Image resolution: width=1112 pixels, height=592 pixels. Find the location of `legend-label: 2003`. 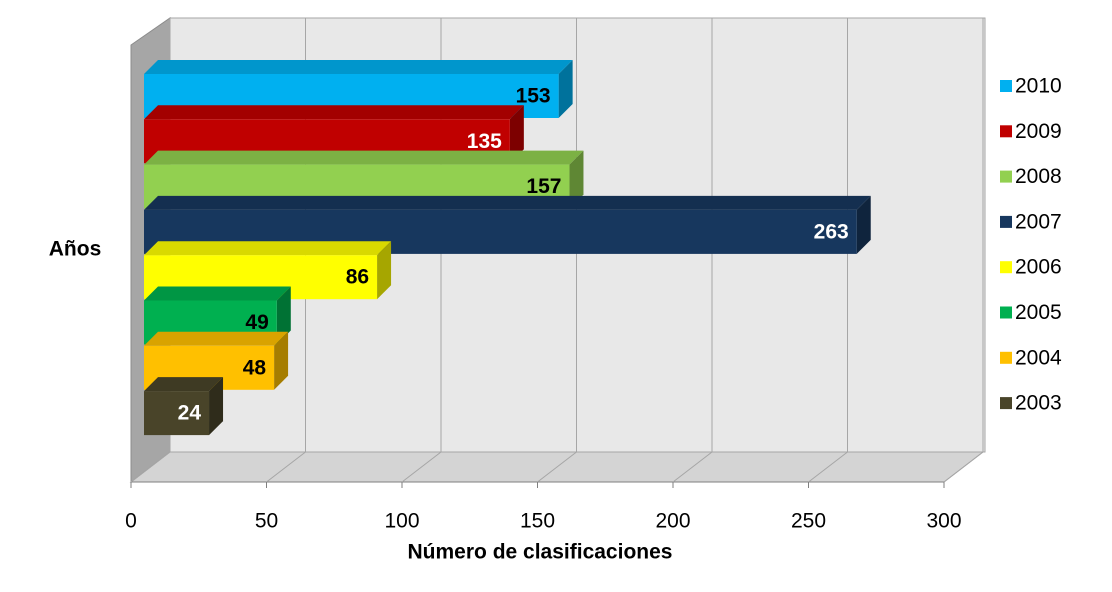

legend-label: 2003 is located at coordinates (1038, 403).